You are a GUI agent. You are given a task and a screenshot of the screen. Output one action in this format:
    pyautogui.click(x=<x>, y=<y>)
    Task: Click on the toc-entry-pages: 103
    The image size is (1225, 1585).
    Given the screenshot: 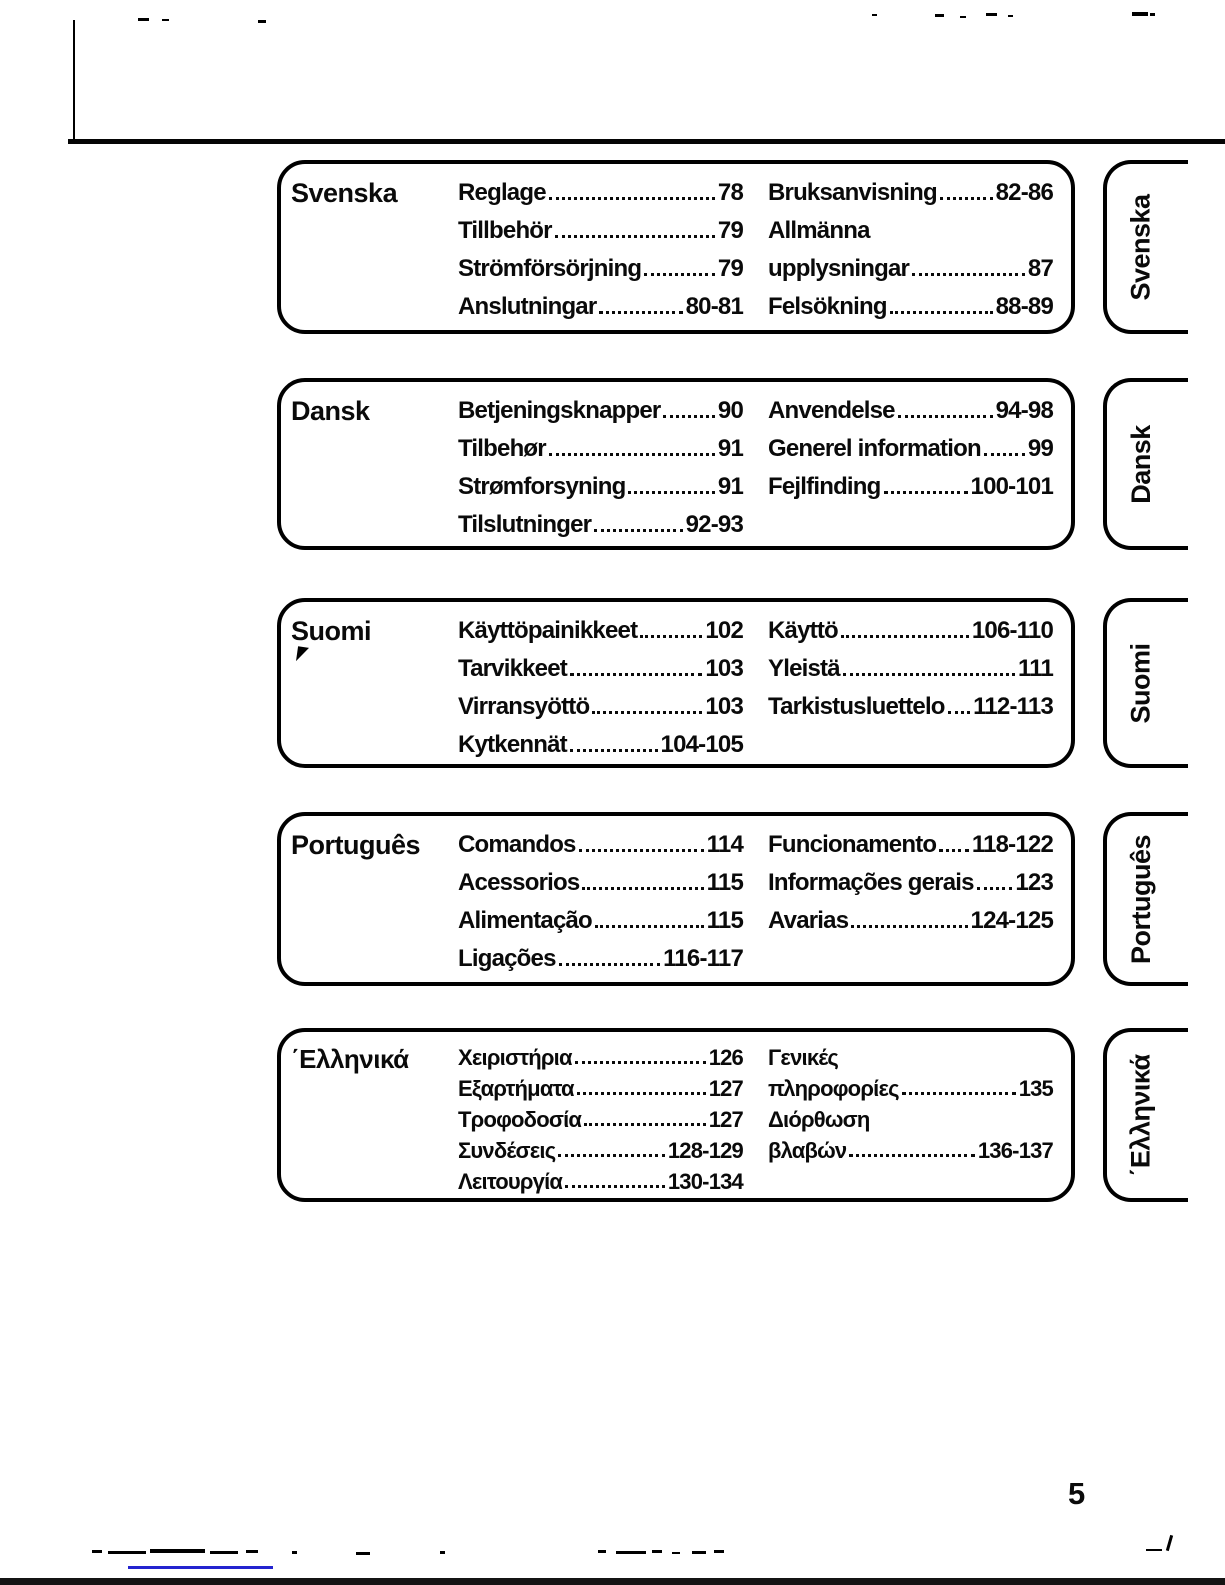 What is the action you would take?
    pyautogui.click(x=724, y=706)
    